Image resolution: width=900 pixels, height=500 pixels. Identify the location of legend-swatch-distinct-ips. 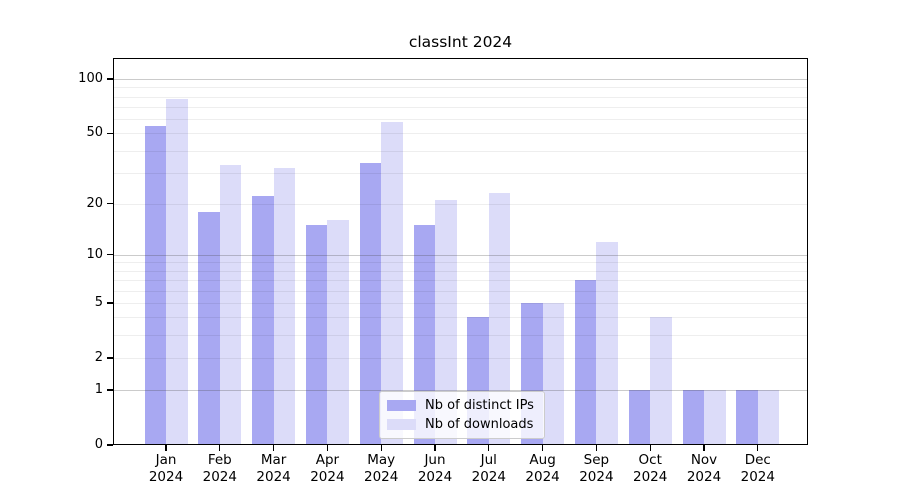
(401, 405).